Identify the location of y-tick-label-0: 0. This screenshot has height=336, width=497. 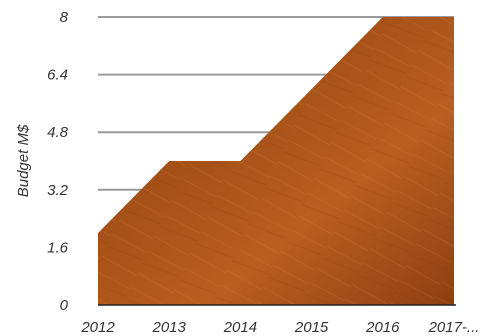
(64, 305).